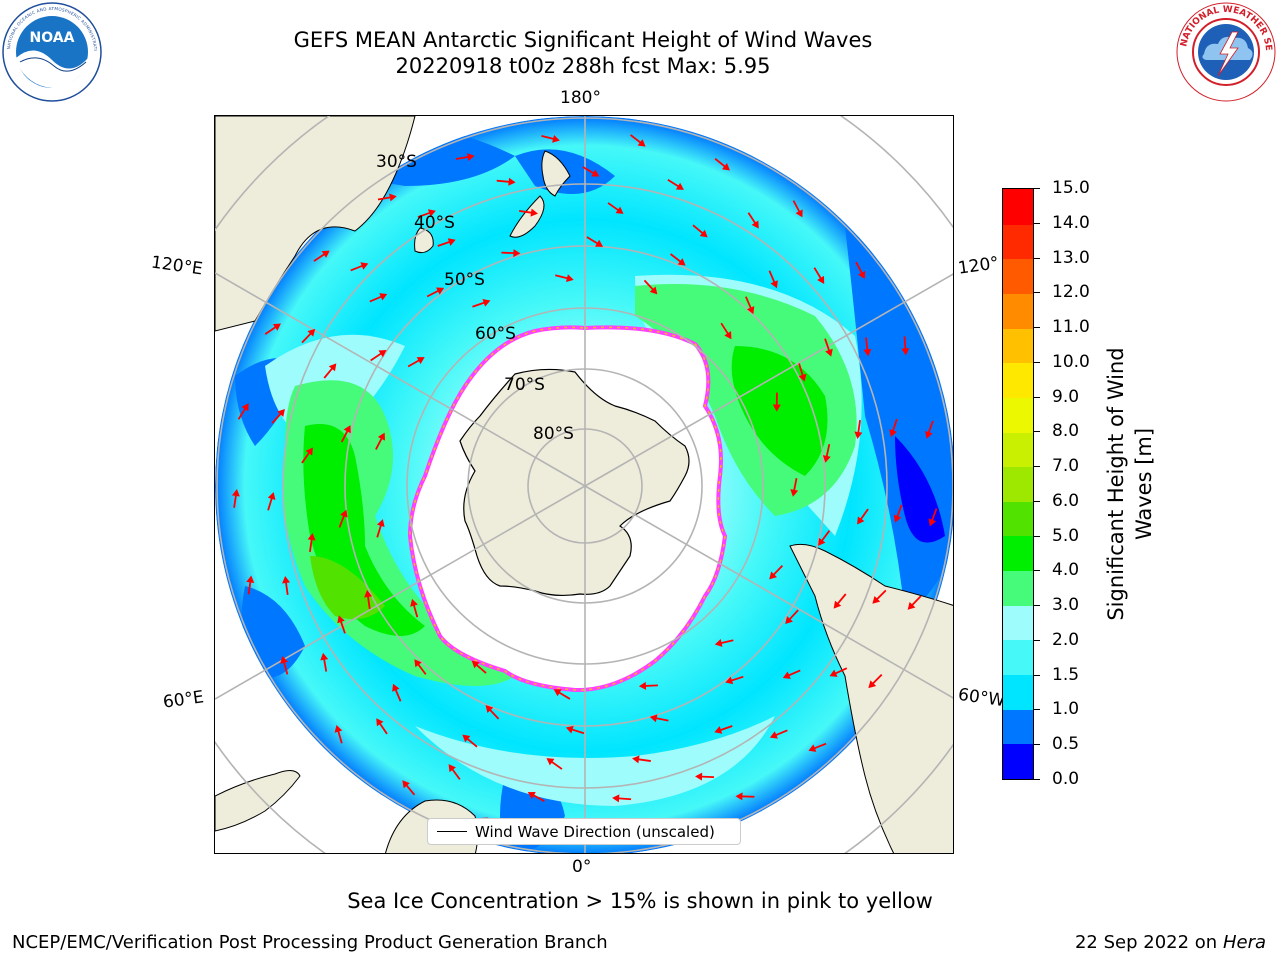 This screenshot has width=1280, height=960. I want to click on nws-logo: NATIONAL WEATHER SERVICE, so click(1226, 52).